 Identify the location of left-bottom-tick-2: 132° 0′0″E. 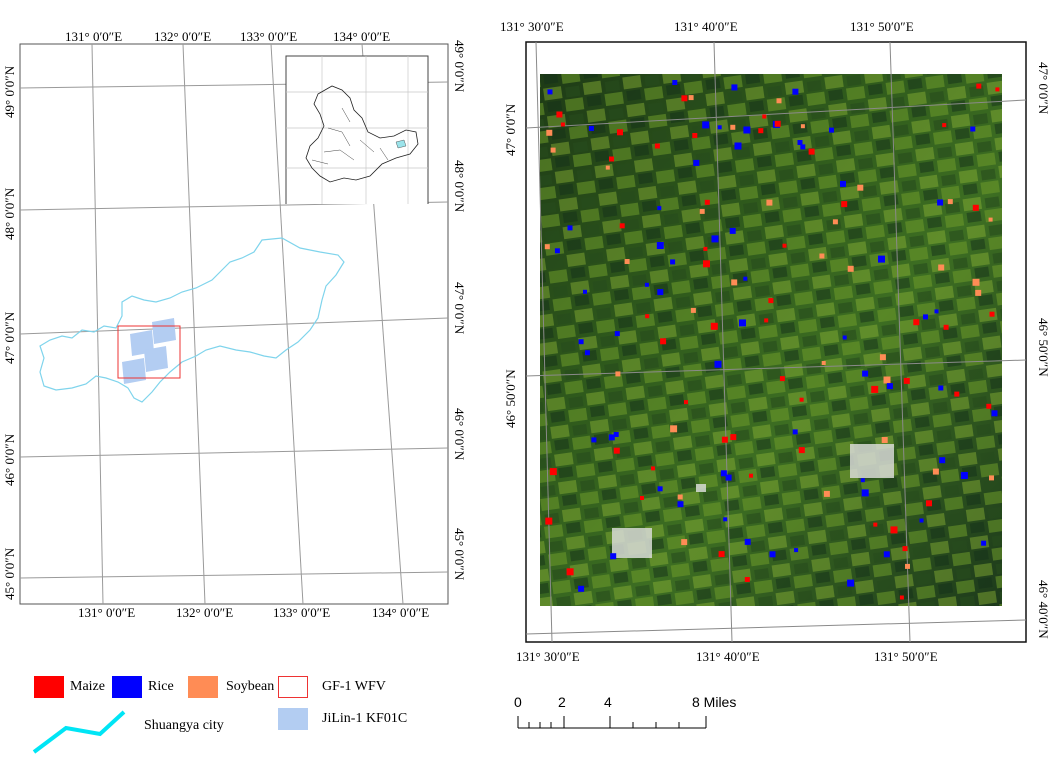
(205, 612).